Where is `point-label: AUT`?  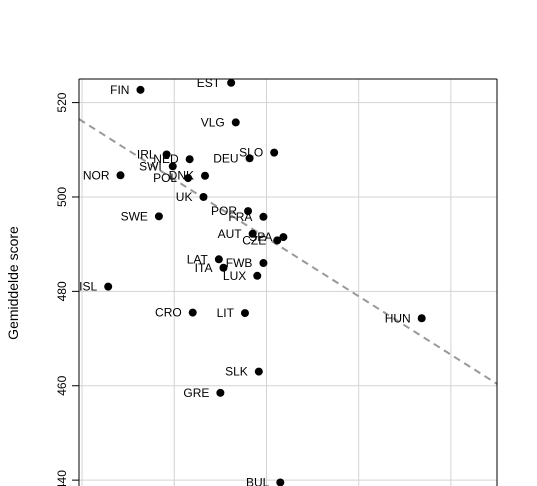
point-label: AUT is located at coordinates (230, 234).